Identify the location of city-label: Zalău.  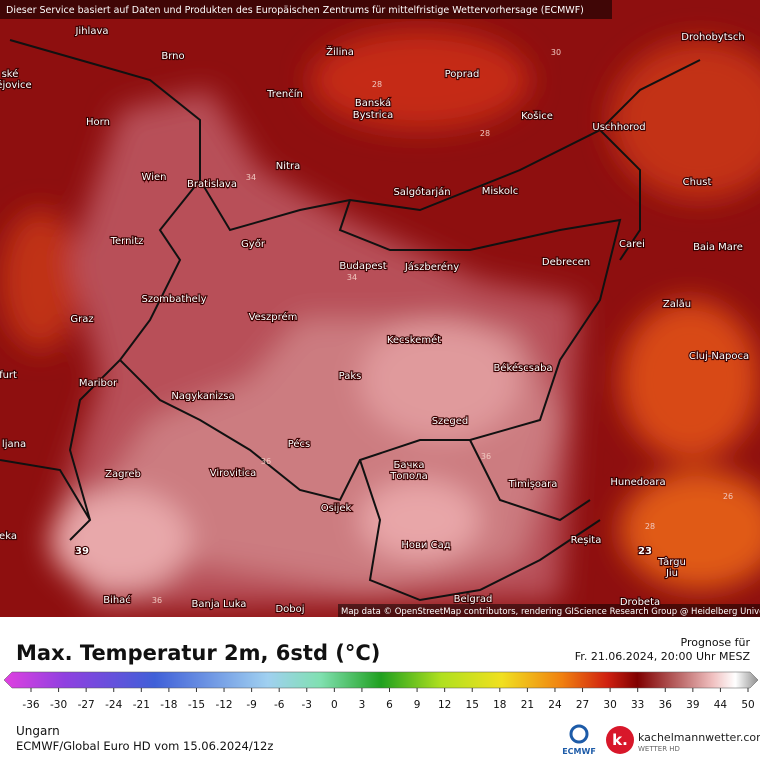
(677, 304).